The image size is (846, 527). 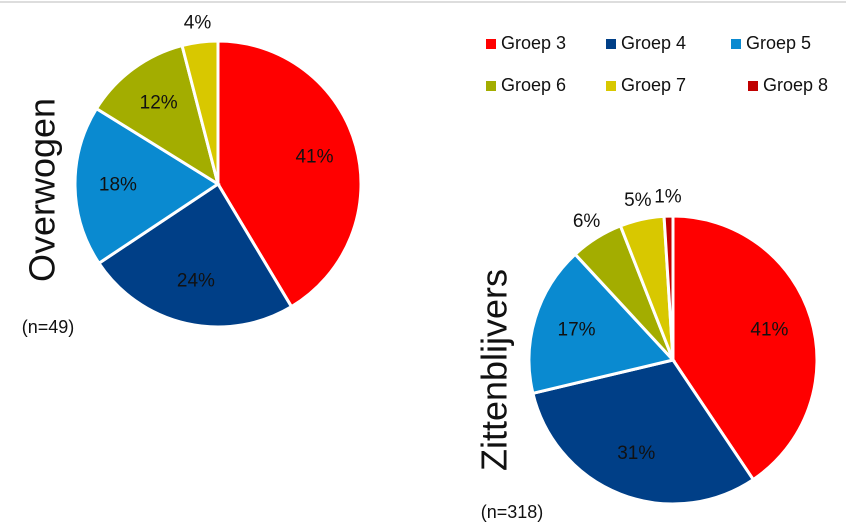 What do you see at coordinates (198, 23) in the screenshot?
I see `data-label: 4%` at bounding box center [198, 23].